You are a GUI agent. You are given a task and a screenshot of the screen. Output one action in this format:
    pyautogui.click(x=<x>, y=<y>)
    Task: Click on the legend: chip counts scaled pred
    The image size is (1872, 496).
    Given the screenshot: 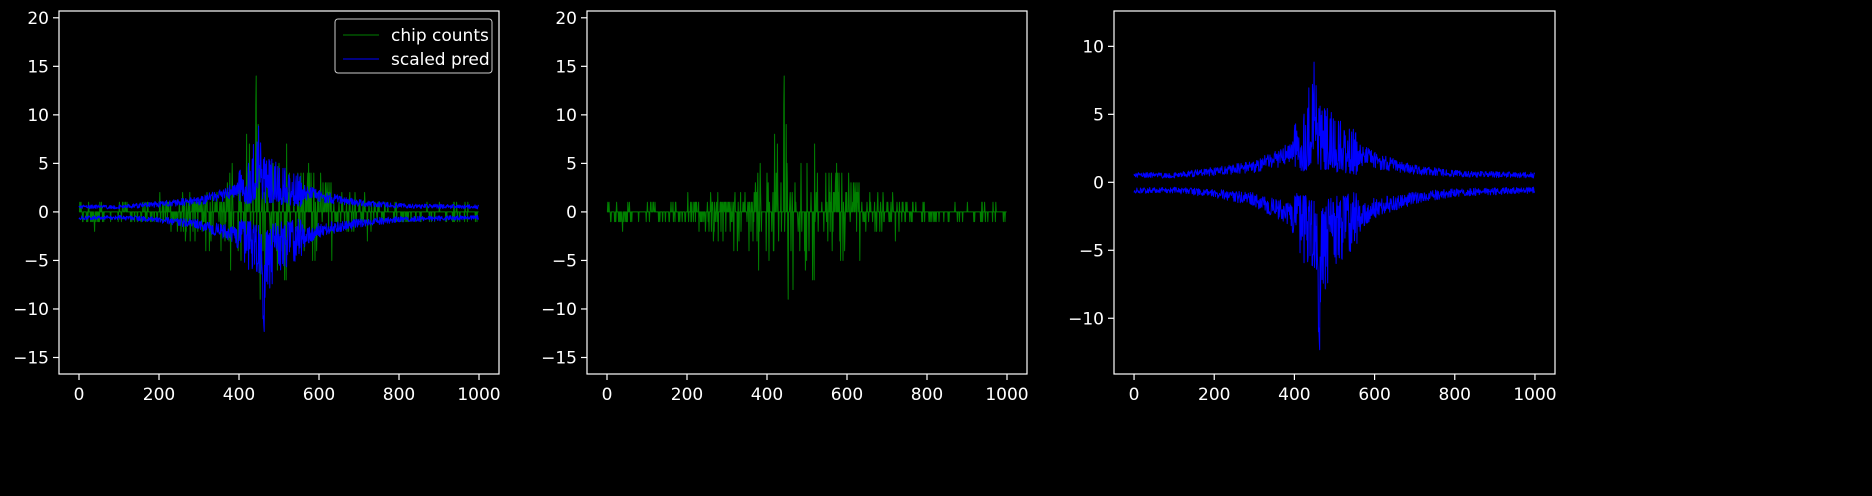 What is the action you would take?
    pyautogui.click(x=413, y=46)
    